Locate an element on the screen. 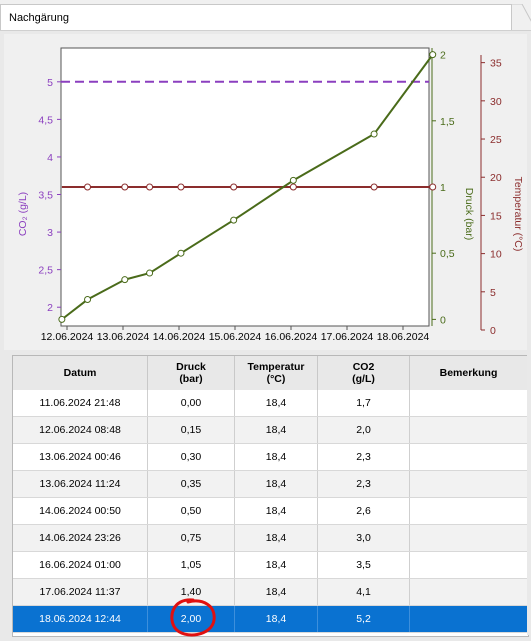 The width and height of the screenshot is (531, 641). cell-datum: 14.06.2024 00:50 is located at coordinates (80, 511).